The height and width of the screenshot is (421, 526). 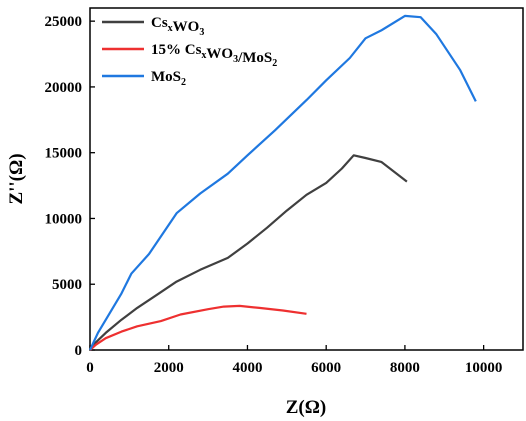 I want to click on x-tick-label: 2000, so click(x=169, y=368).